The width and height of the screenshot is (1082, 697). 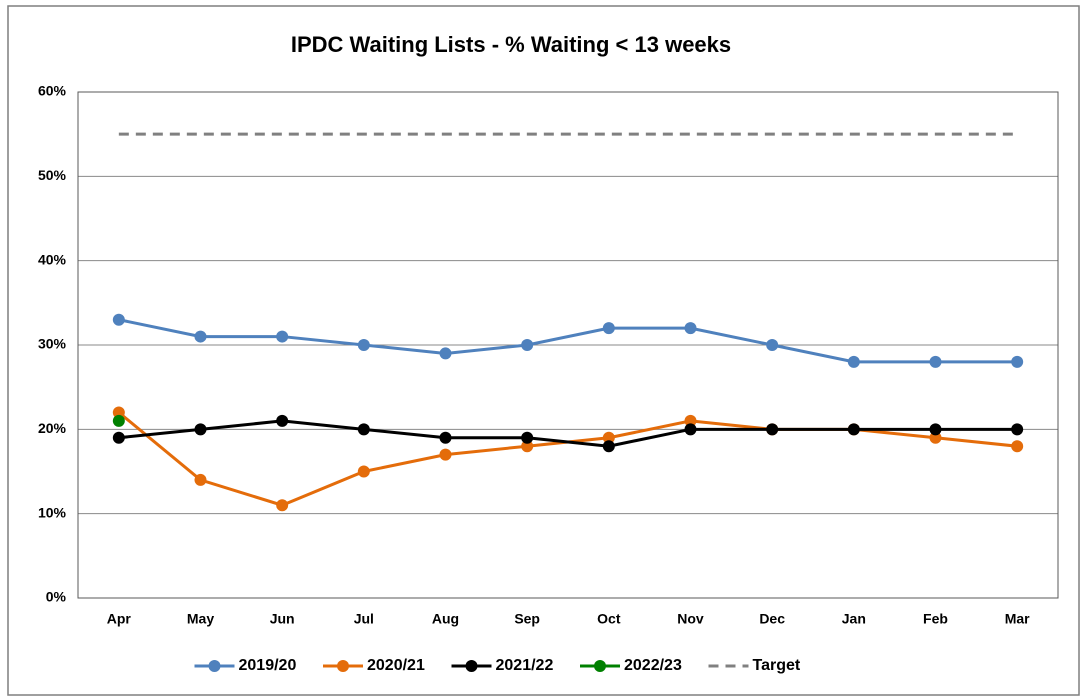 I want to click on x-tick-label: Oct, so click(x=609, y=619).